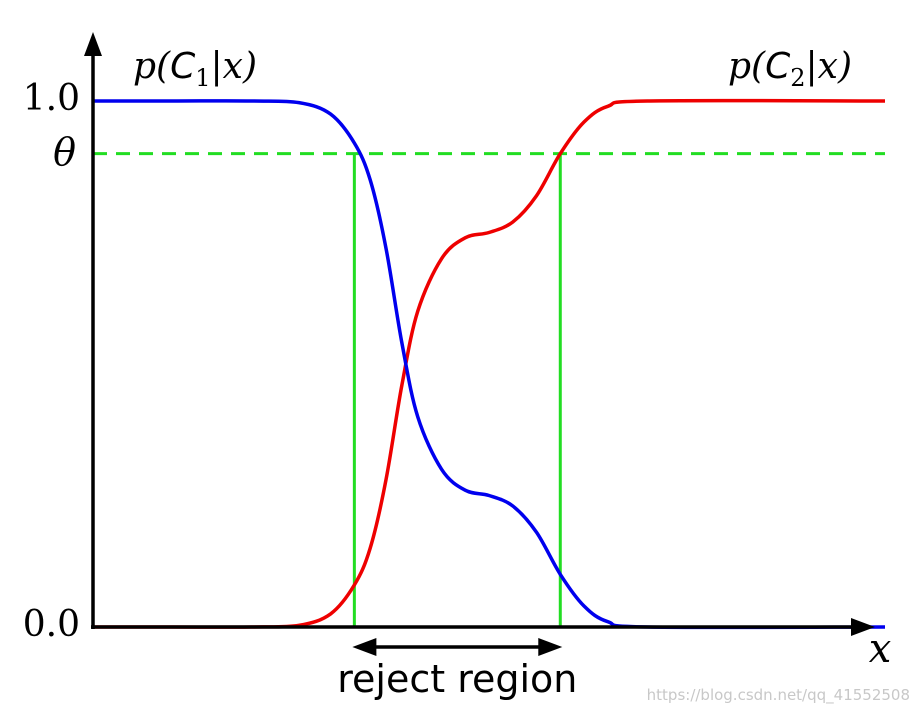 This screenshot has height=714, width=920. What do you see at coordinates (778, 695) in the screenshot?
I see `watermark: https://blog.csdn.net/qq_41552508` at bounding box center [778, 695].